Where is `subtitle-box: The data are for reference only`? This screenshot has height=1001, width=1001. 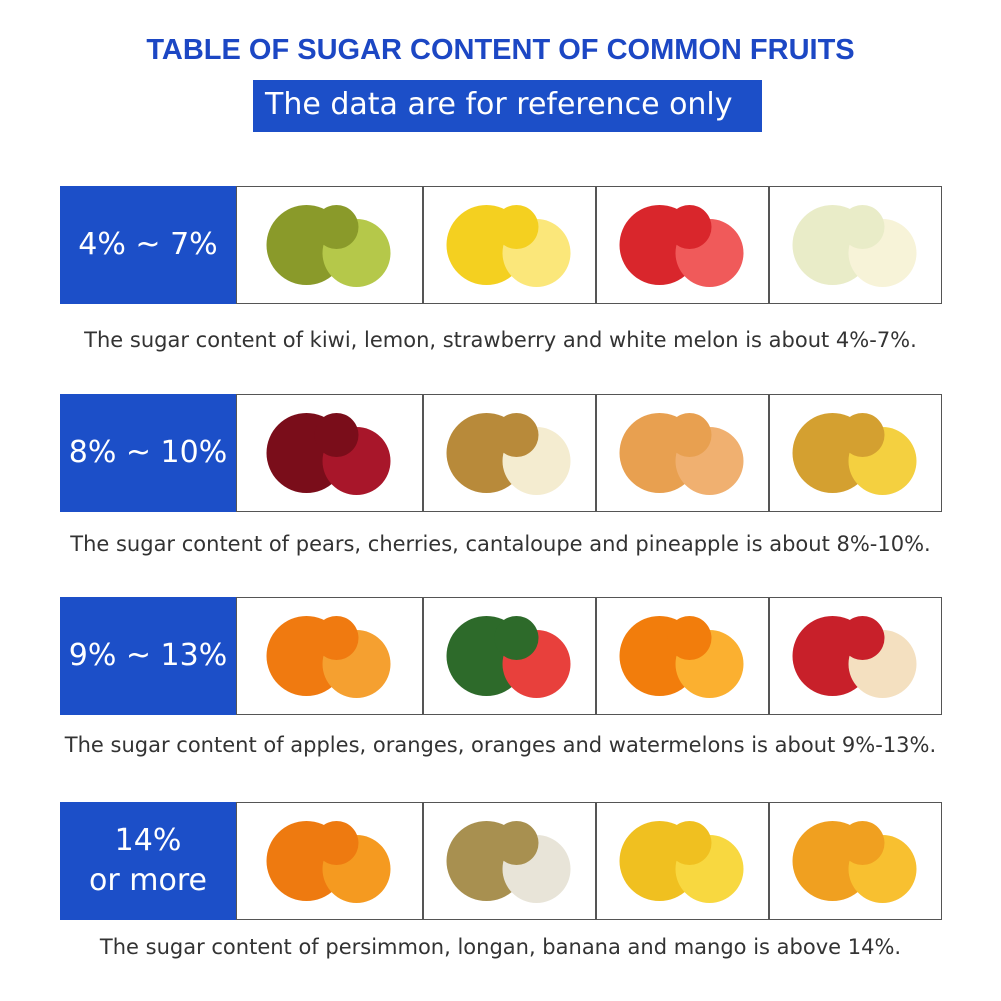
subtitle-box: The data are for reference only is located at coordinates (507, 106).